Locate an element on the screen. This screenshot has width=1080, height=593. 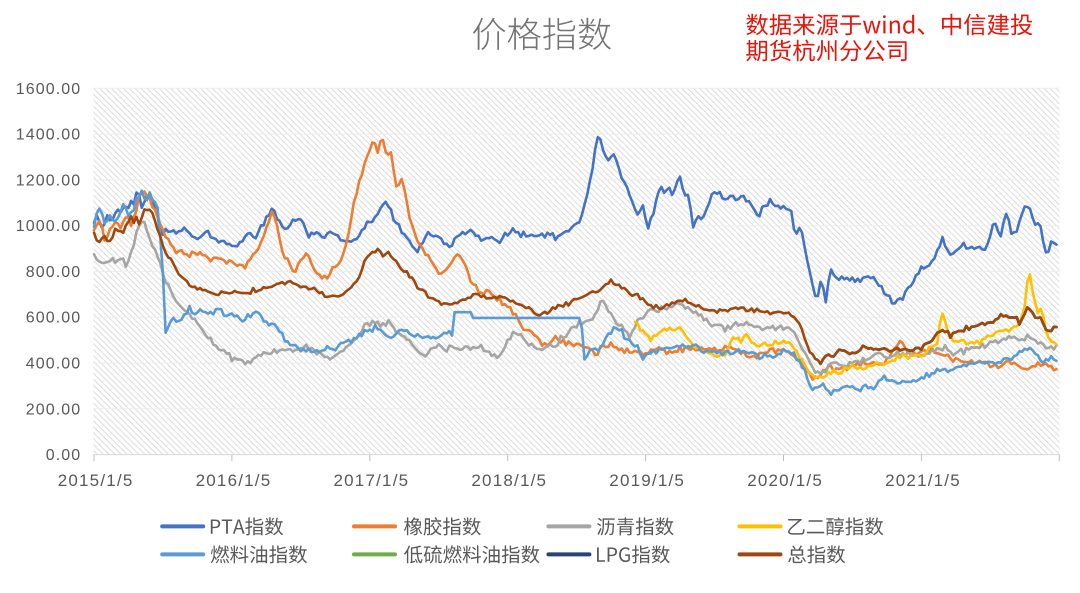
svg-text: 800.00 is located at coordinates (54, 272).